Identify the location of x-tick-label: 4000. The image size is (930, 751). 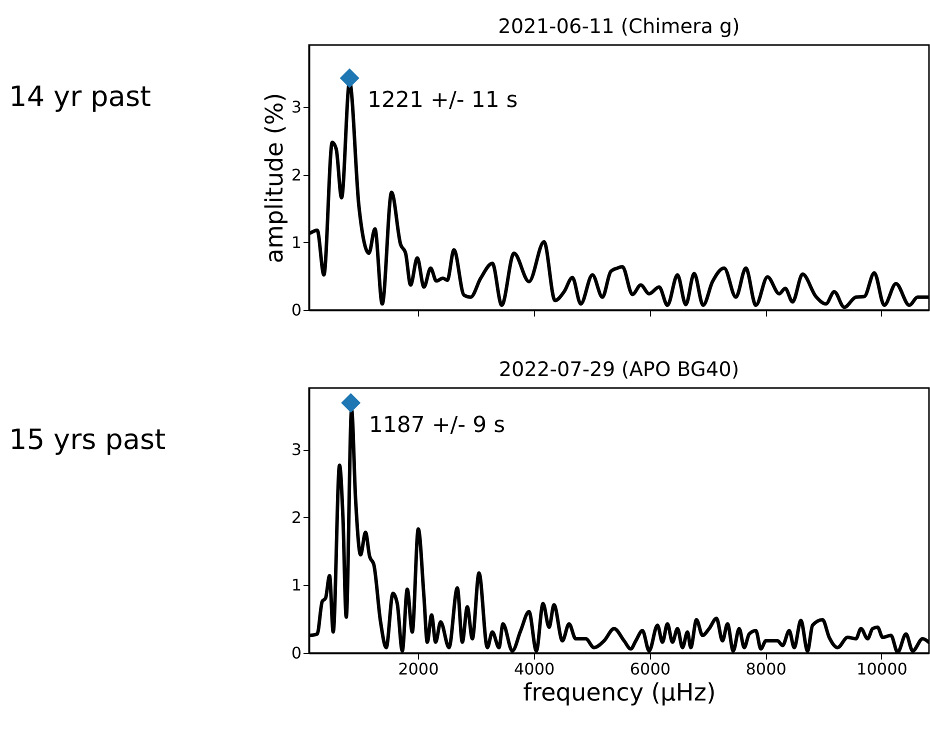
(534, 669).